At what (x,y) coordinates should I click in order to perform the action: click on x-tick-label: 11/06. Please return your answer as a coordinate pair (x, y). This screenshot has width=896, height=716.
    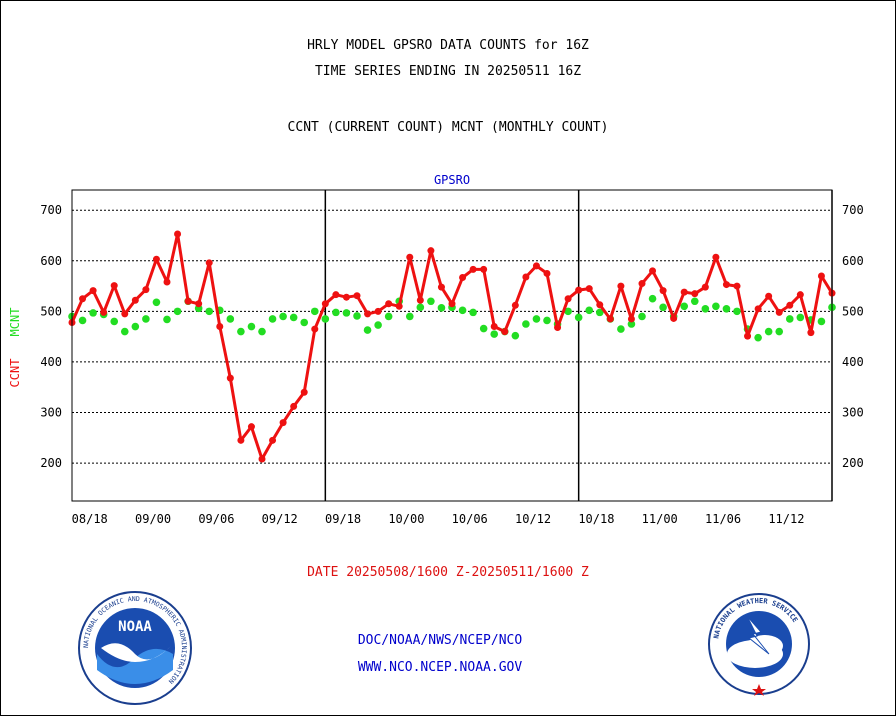
    Looking at the image, I should click on (723, 519).